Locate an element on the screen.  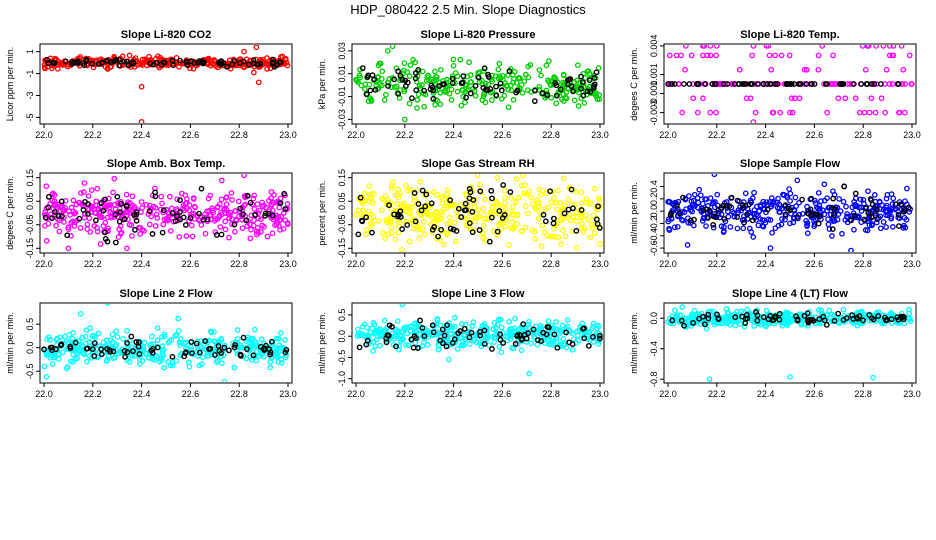
data-points is located at coordinates (478, 213).